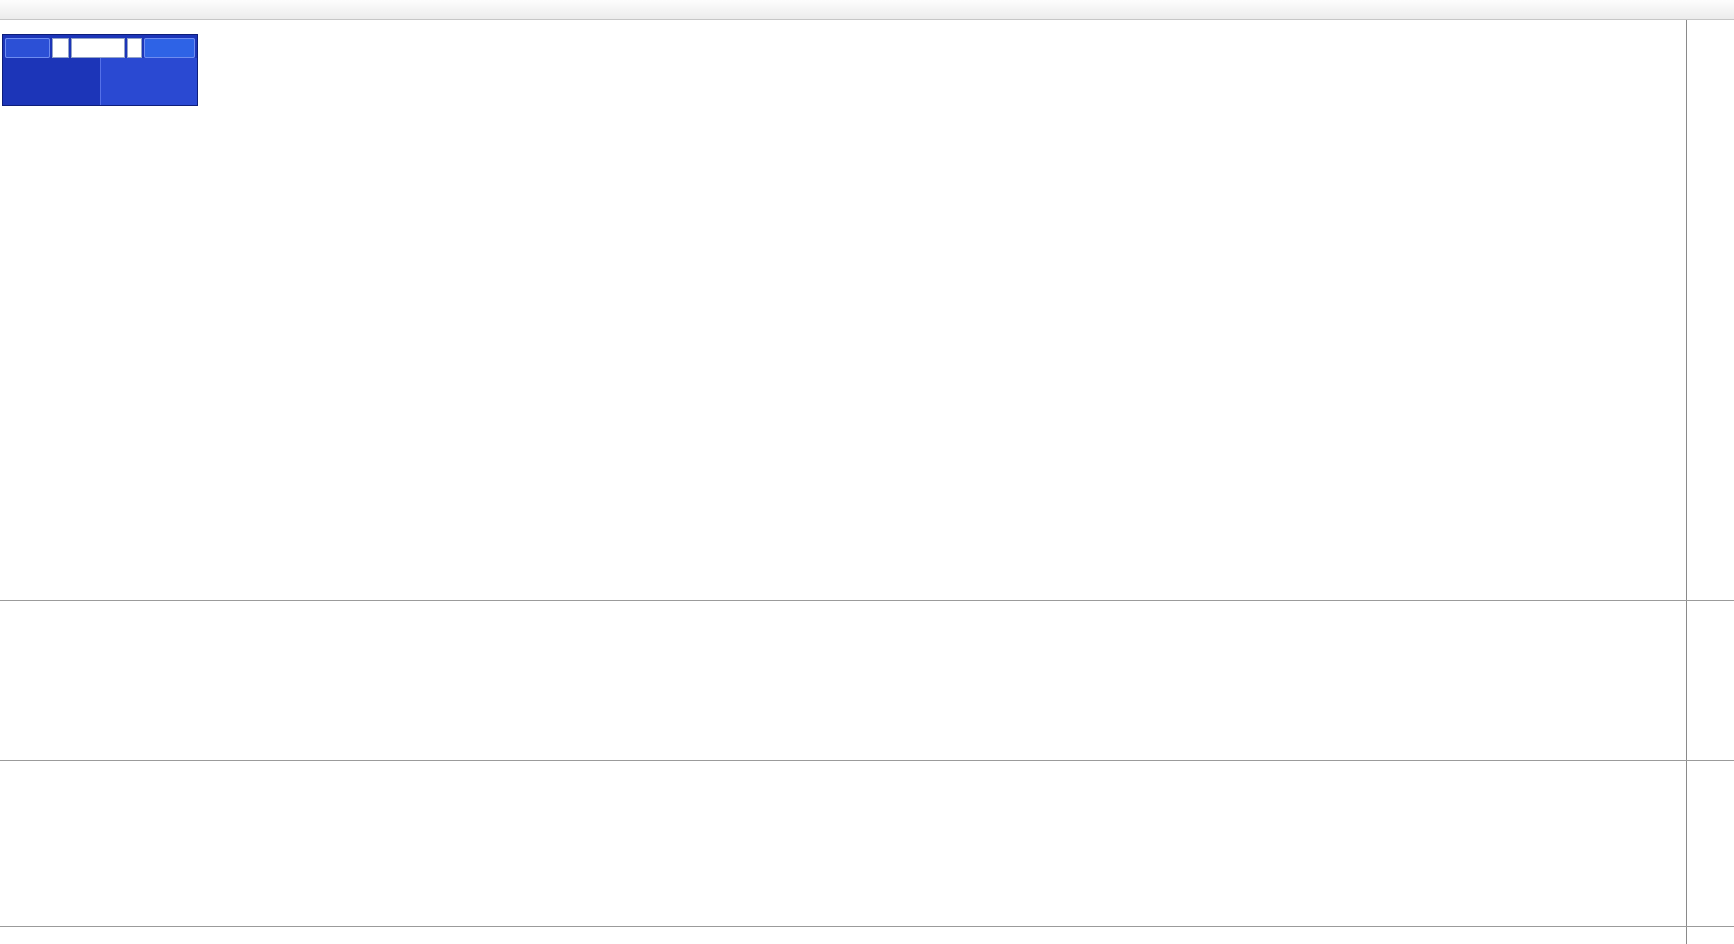 The height and width of the screenshot is (944, 1734). What do you see at coordinates (1710, 482) in the screenshot?
I see `price-axis` at bounding box center [1710, 482].